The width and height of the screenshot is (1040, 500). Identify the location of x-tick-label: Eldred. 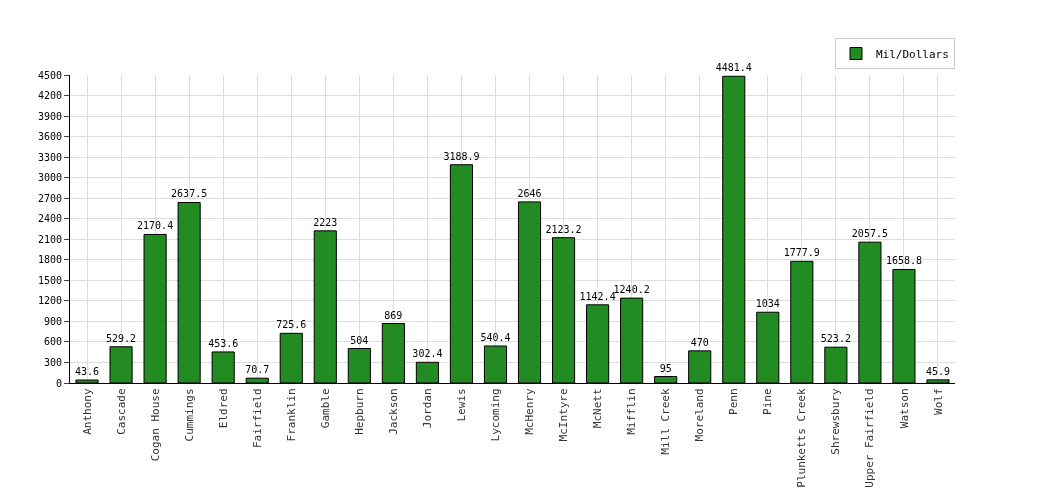
(223, 408).